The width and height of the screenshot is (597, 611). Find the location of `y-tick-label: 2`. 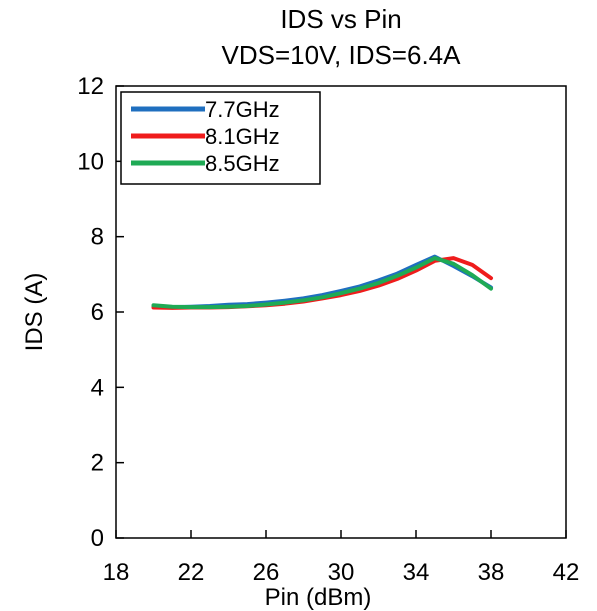

y-tick-label: 2 is located at coordinates (97, 463).